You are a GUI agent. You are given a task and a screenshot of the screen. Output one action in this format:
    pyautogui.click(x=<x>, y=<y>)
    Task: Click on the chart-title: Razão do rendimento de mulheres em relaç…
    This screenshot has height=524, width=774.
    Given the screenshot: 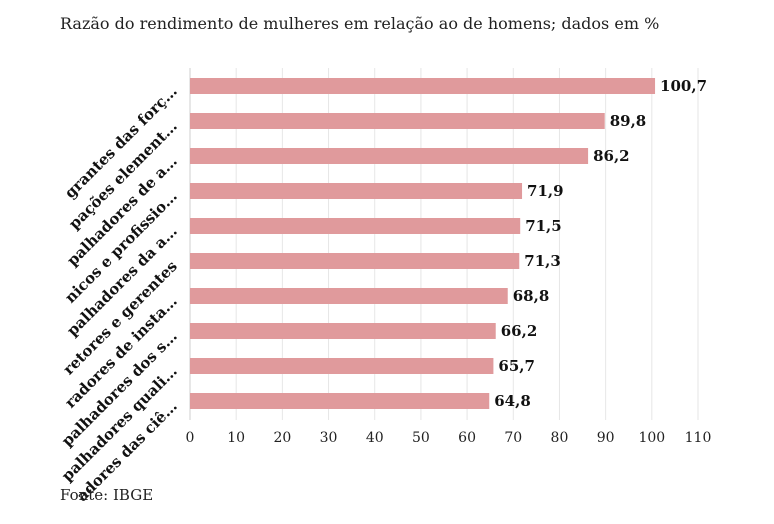 What is the action you would take?
    pyautogui.click(x=360, y=23)
    